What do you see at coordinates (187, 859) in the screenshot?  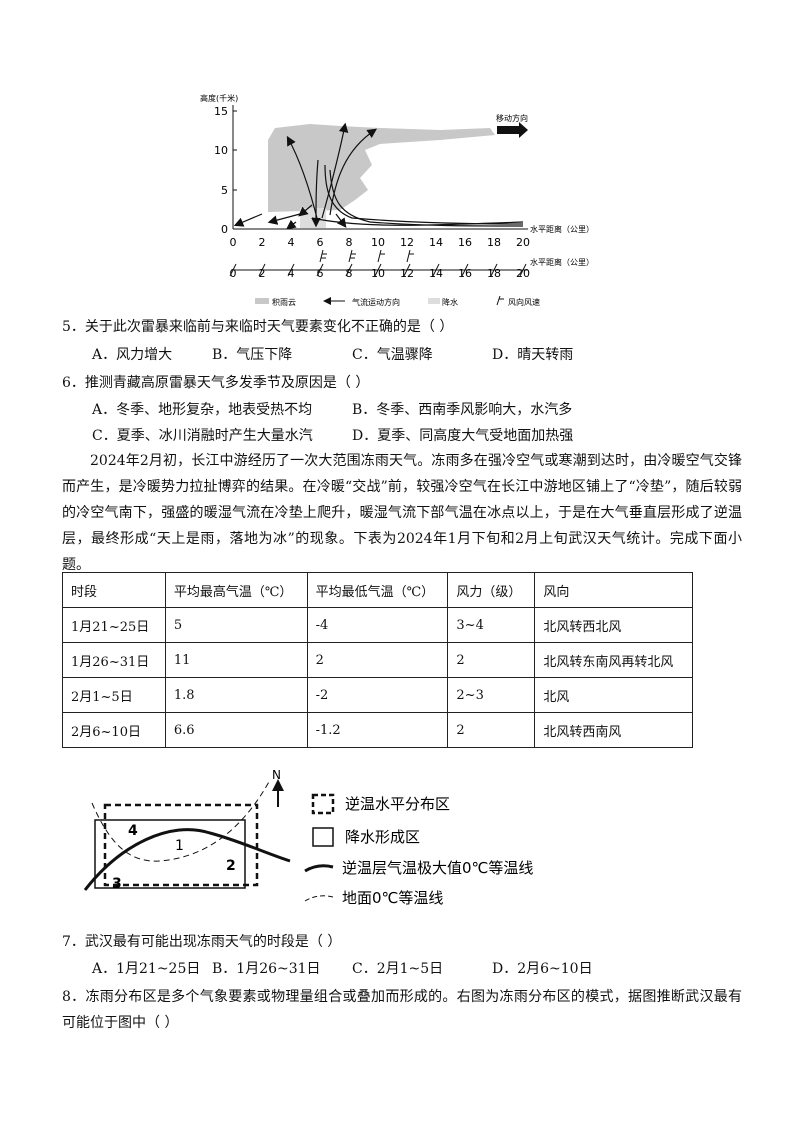 I see `inversion-isotherm` at bounding box center [187, 859].